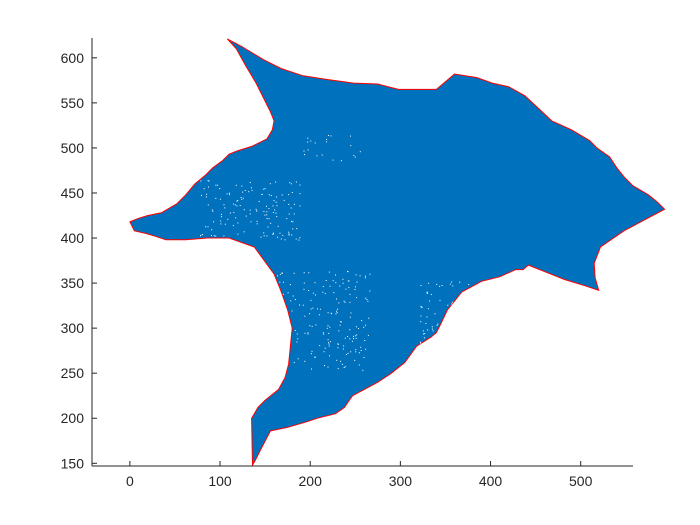 The image size is (700, 525). What do you see at coordinates (73, 58) in the screenshot?
I see `y-tick-label: 600` at bounding box center [73, 58].